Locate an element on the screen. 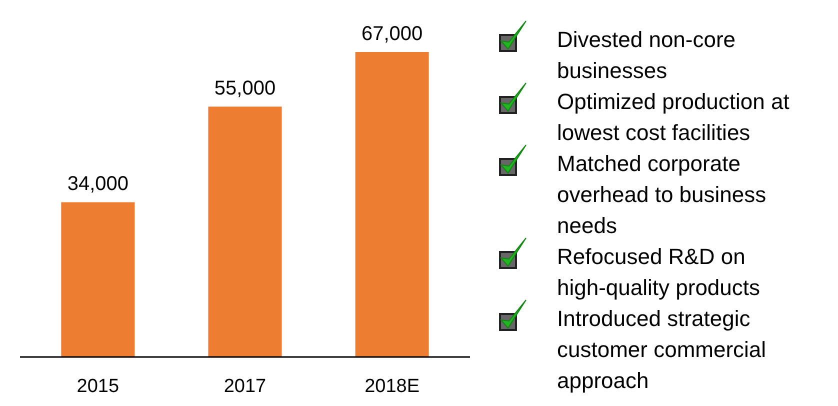  text: Introduced strategic customer commercial approach is located at coordinates (661, 349).